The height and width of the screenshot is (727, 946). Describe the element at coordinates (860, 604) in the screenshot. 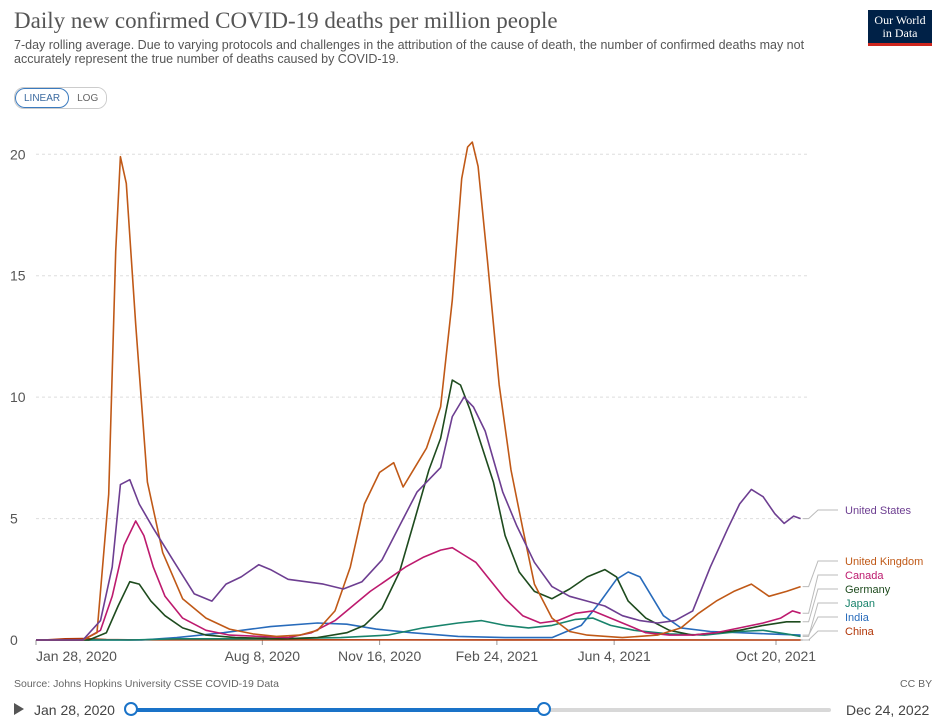

I see `series-label-japan: Japan` at that location.